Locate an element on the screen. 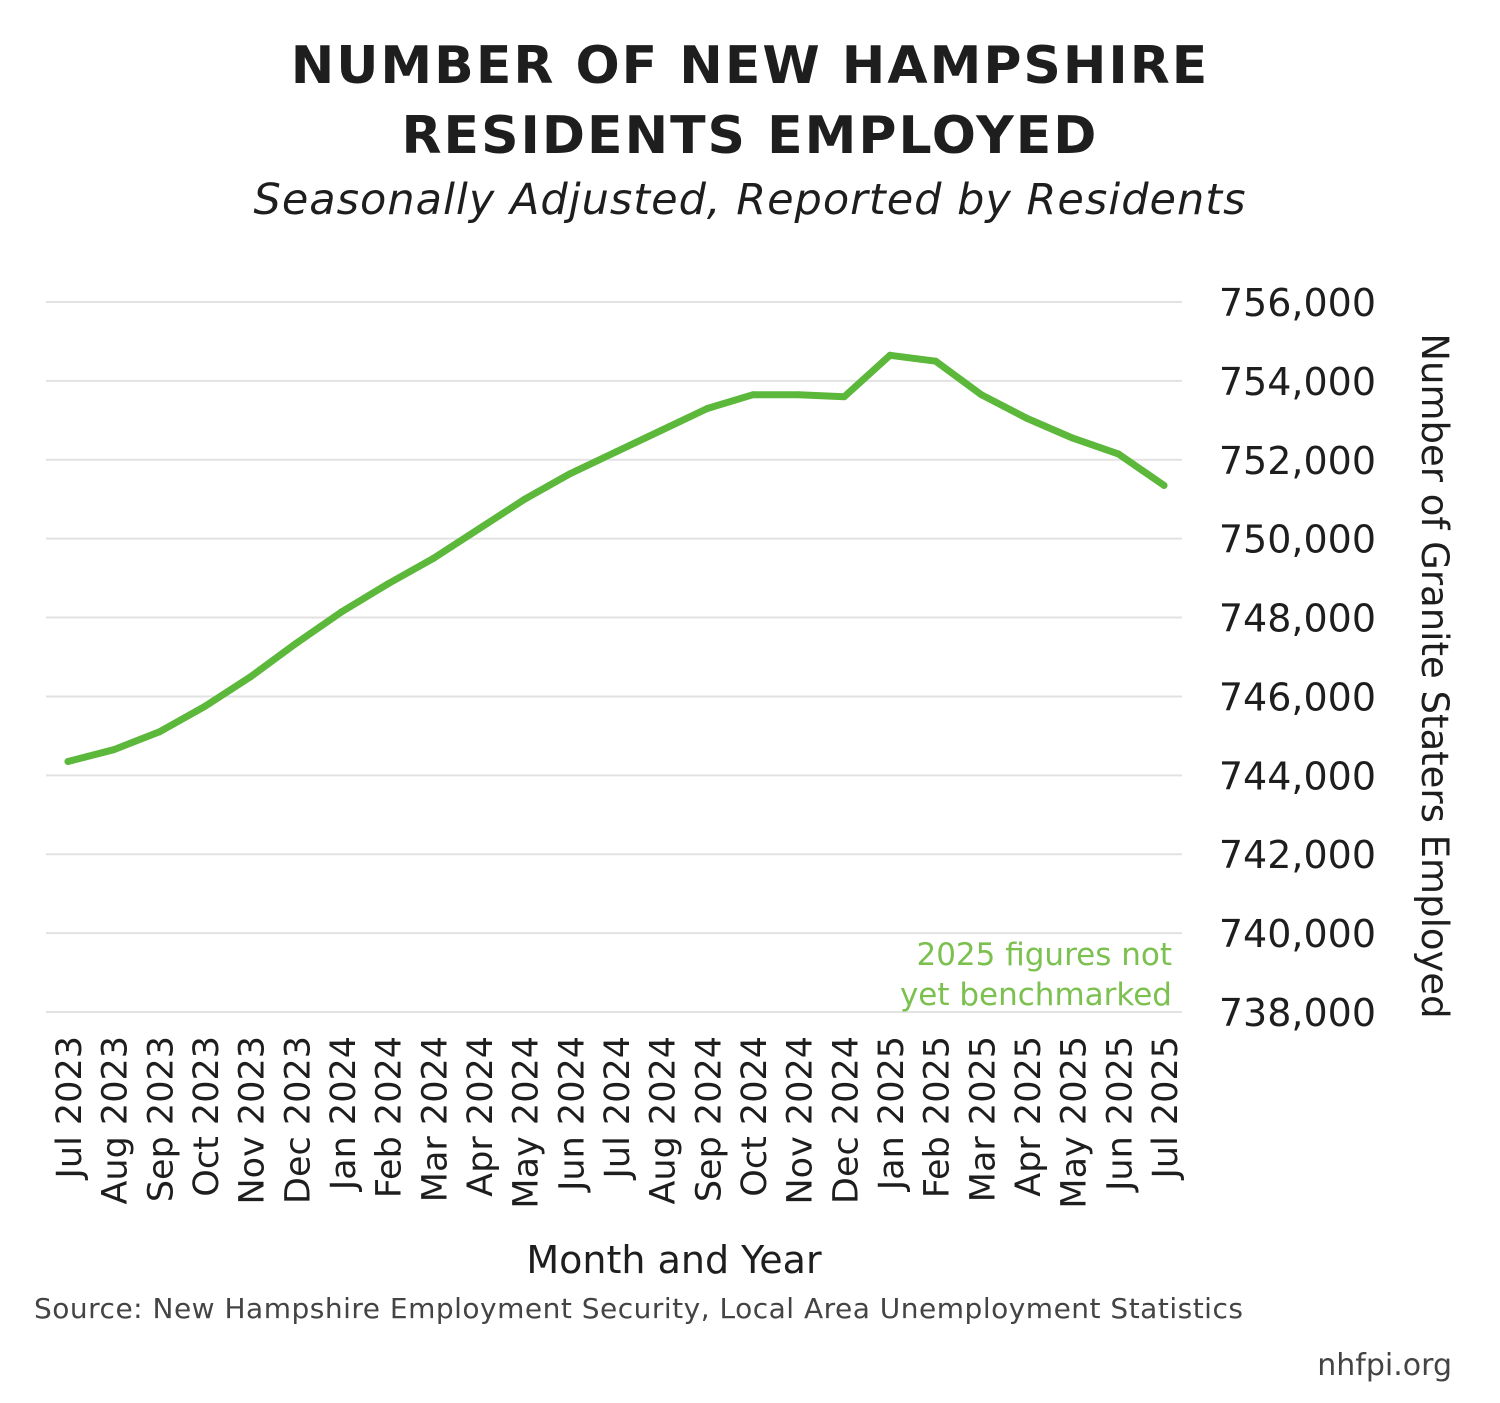 The height and width of the screenshot is (1403, 1500). x-tick-label: Aug 2023 is located at coordinates (116, 1120).